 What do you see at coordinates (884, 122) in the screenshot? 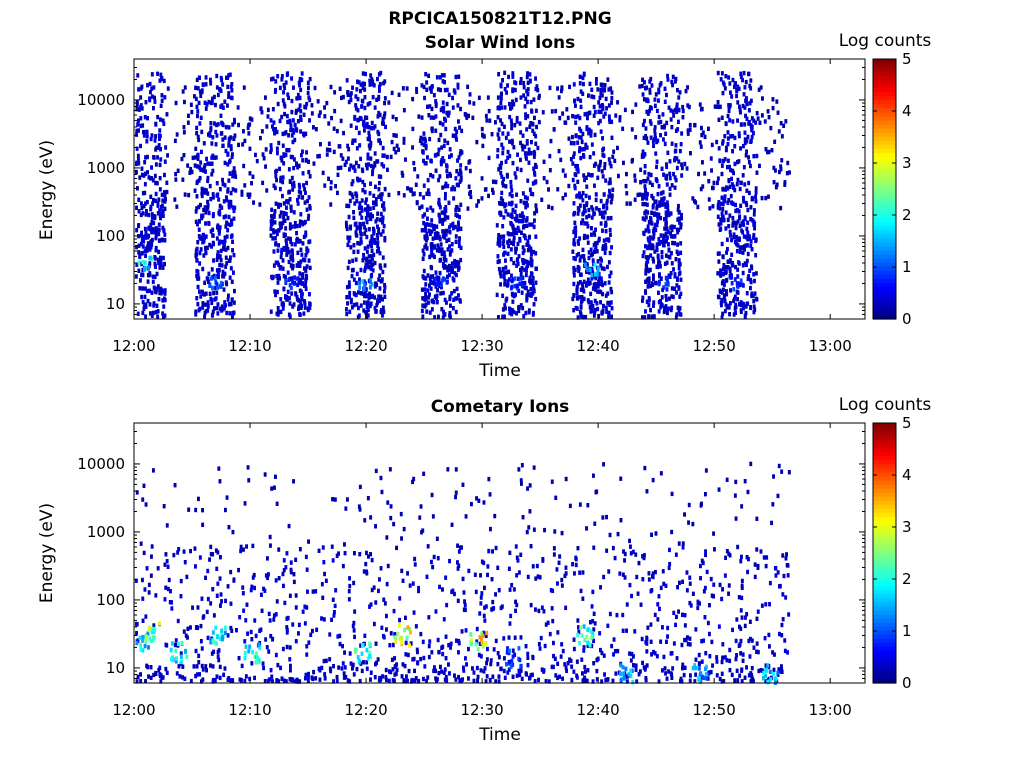
I see `colorbar-segment` at bounding box center [884, 122].